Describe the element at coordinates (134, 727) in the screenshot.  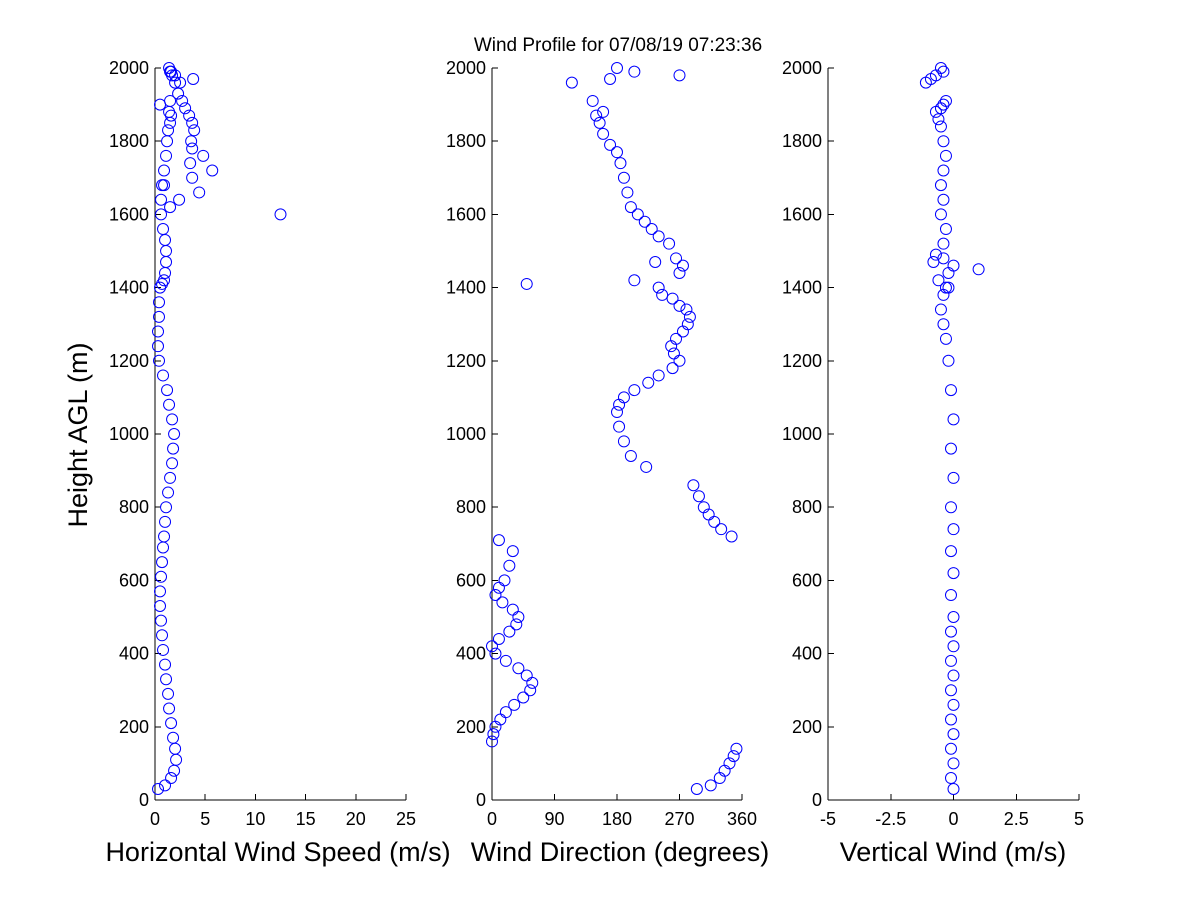
I see `y-tick-label: 200` at that location.